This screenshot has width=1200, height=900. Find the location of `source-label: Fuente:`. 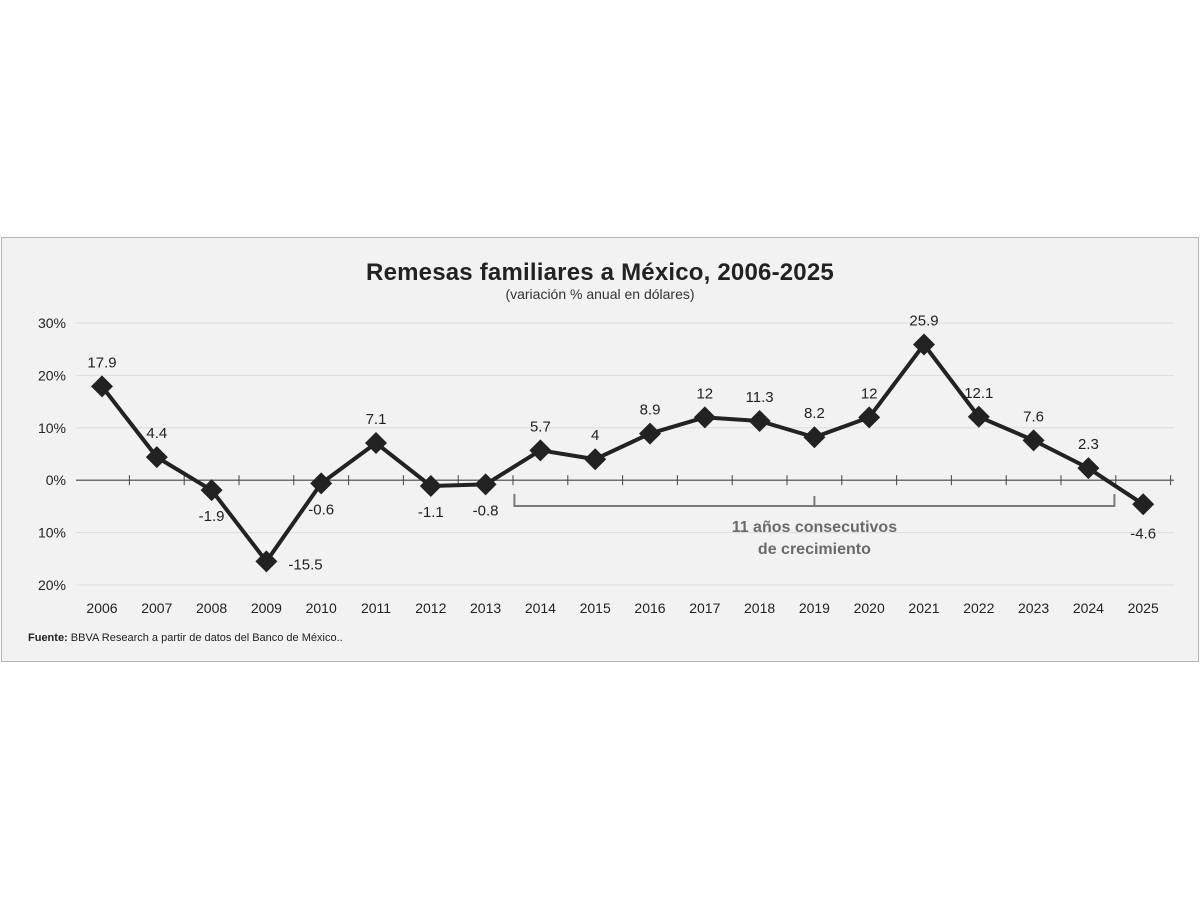

source-label: Fuente: is located at coordinates (48, 638).